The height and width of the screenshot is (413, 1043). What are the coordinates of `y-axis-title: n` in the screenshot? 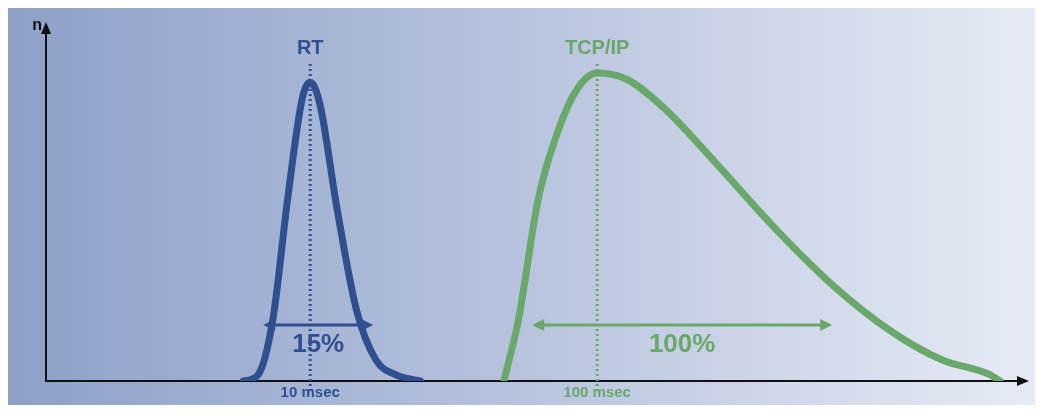 It's located at (37, 25).